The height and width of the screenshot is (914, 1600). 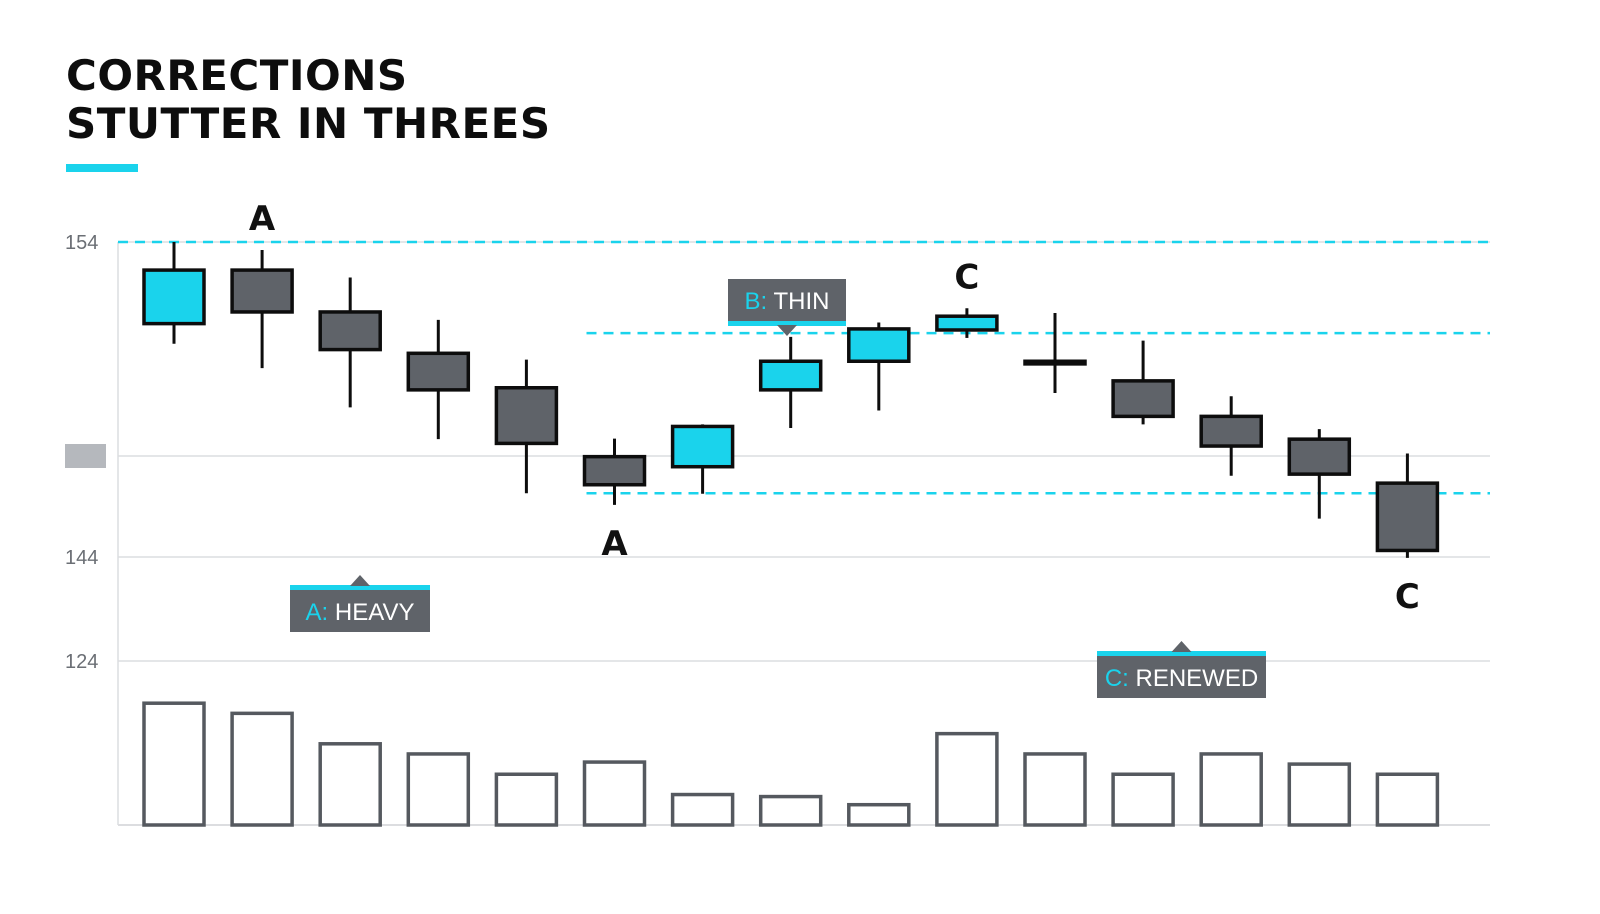 What do you see at coordinates (371, 612) in the screenshot?
I see `callout-text: HEAVY` at bounding box center [371, 612].